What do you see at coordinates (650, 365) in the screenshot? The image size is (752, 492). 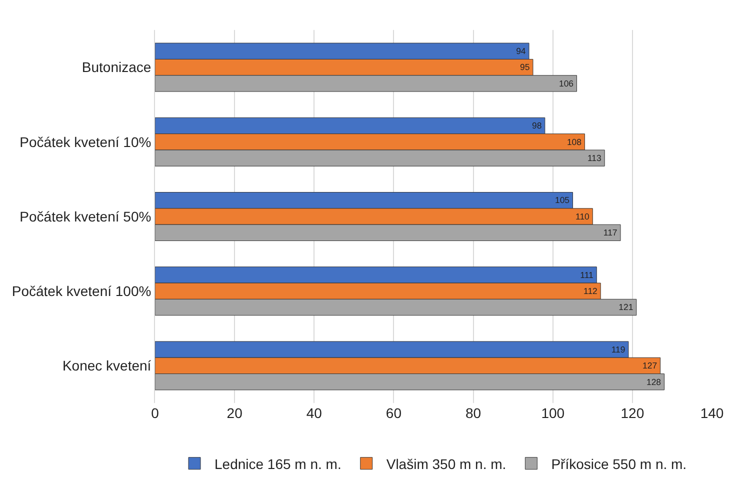 I see `data-label: 127` at bounding box center [650, 365].